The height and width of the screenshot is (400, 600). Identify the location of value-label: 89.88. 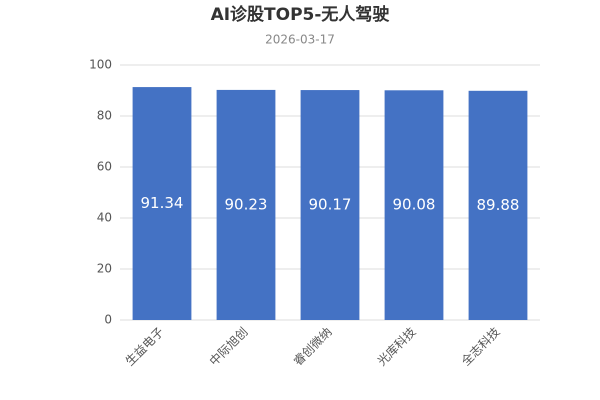
(498, 205).